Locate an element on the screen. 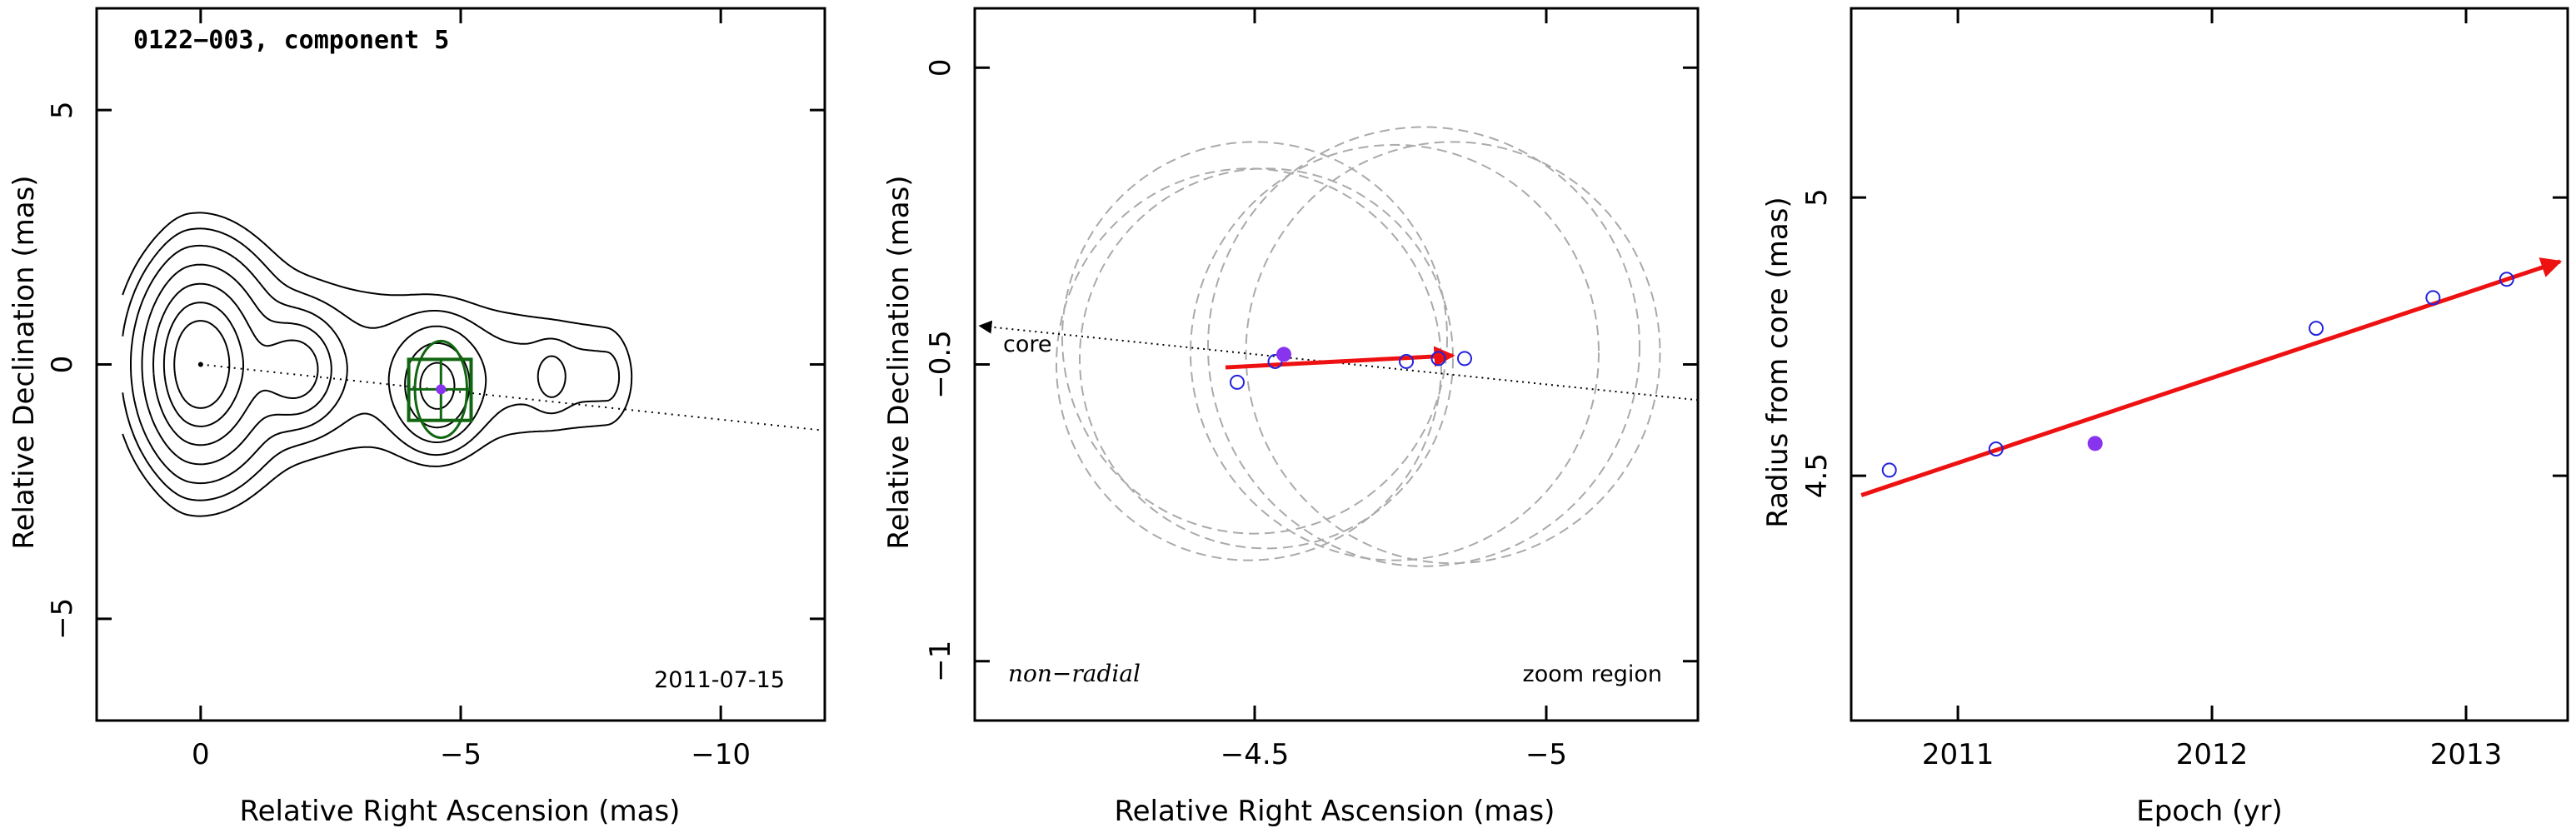 The width and height of the screenshot is (2576, 833). panel-2-plot-content is located at coordinates (1338, 346).